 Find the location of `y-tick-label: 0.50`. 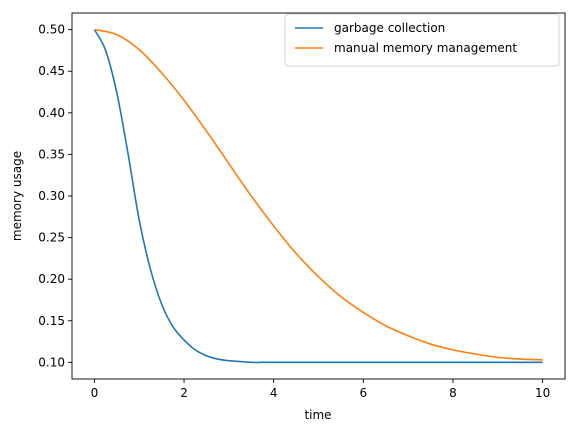

y-tick-label: 0.50 is located at coordinates (51, 30).